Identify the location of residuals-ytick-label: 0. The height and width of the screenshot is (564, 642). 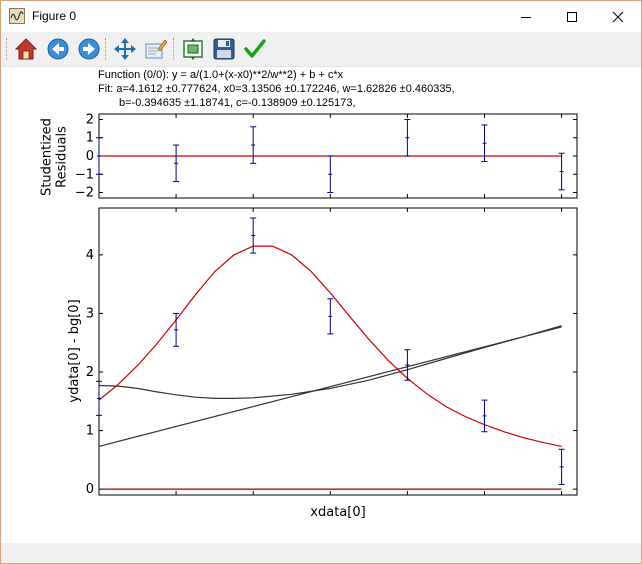
(90, 156).